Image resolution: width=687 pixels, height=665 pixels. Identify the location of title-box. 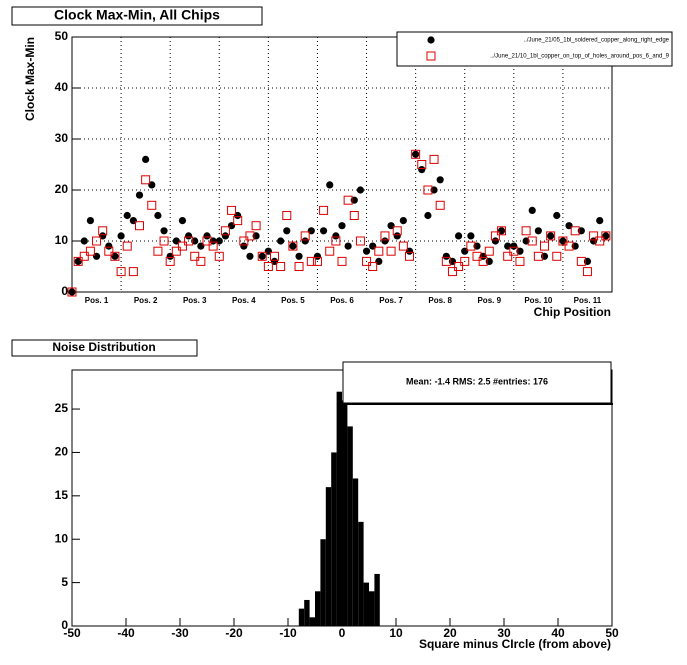
(137, 16).